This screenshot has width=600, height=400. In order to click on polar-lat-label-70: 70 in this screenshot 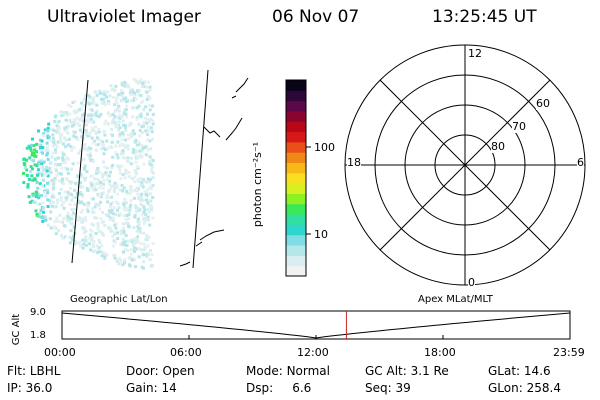, I will do `click(519, 126)`.